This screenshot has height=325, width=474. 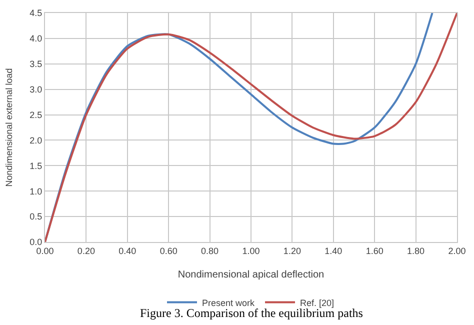 What do you see at coordinates (251, 251) in the screenshot?
I see `x-tick-label: 1.00` at bounding box center [251, 251].